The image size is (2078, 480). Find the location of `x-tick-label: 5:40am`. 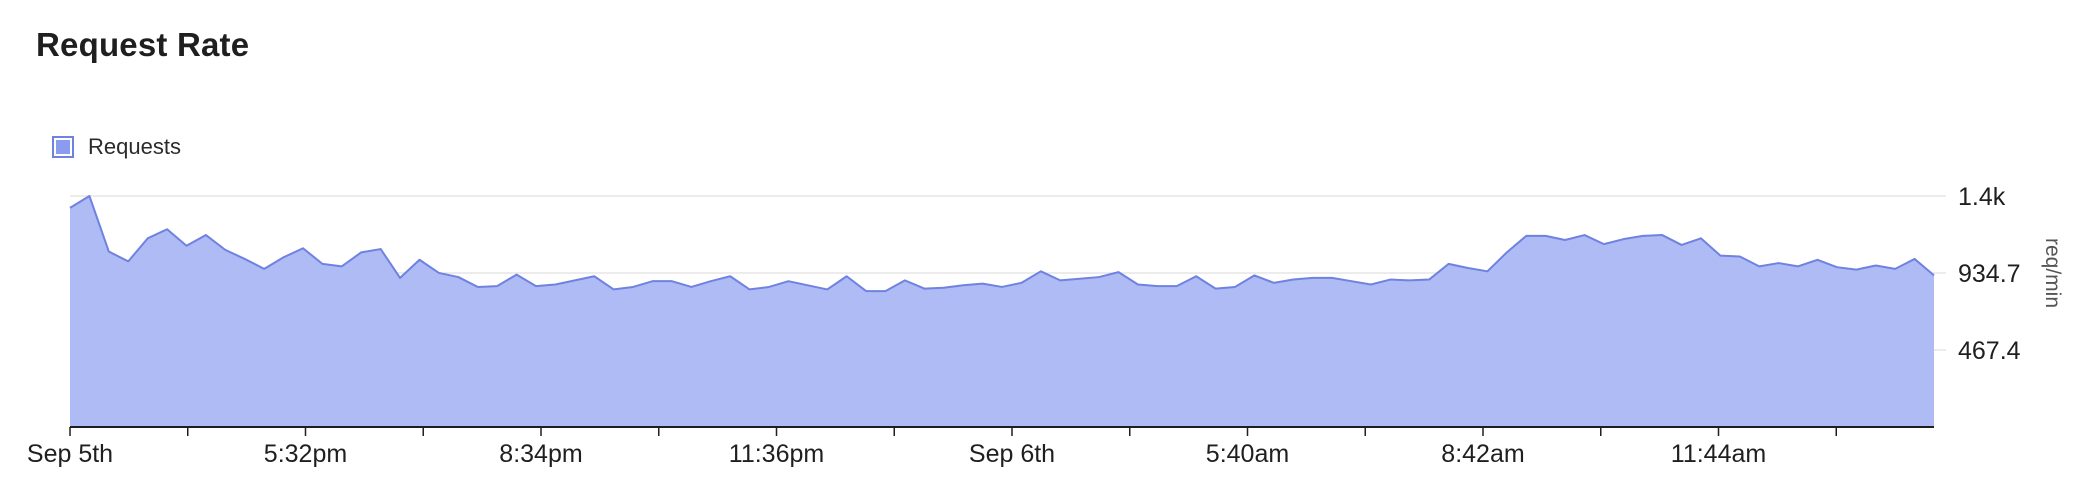

x-tick-label: 5:40am is located at coordinates (1247, 454).